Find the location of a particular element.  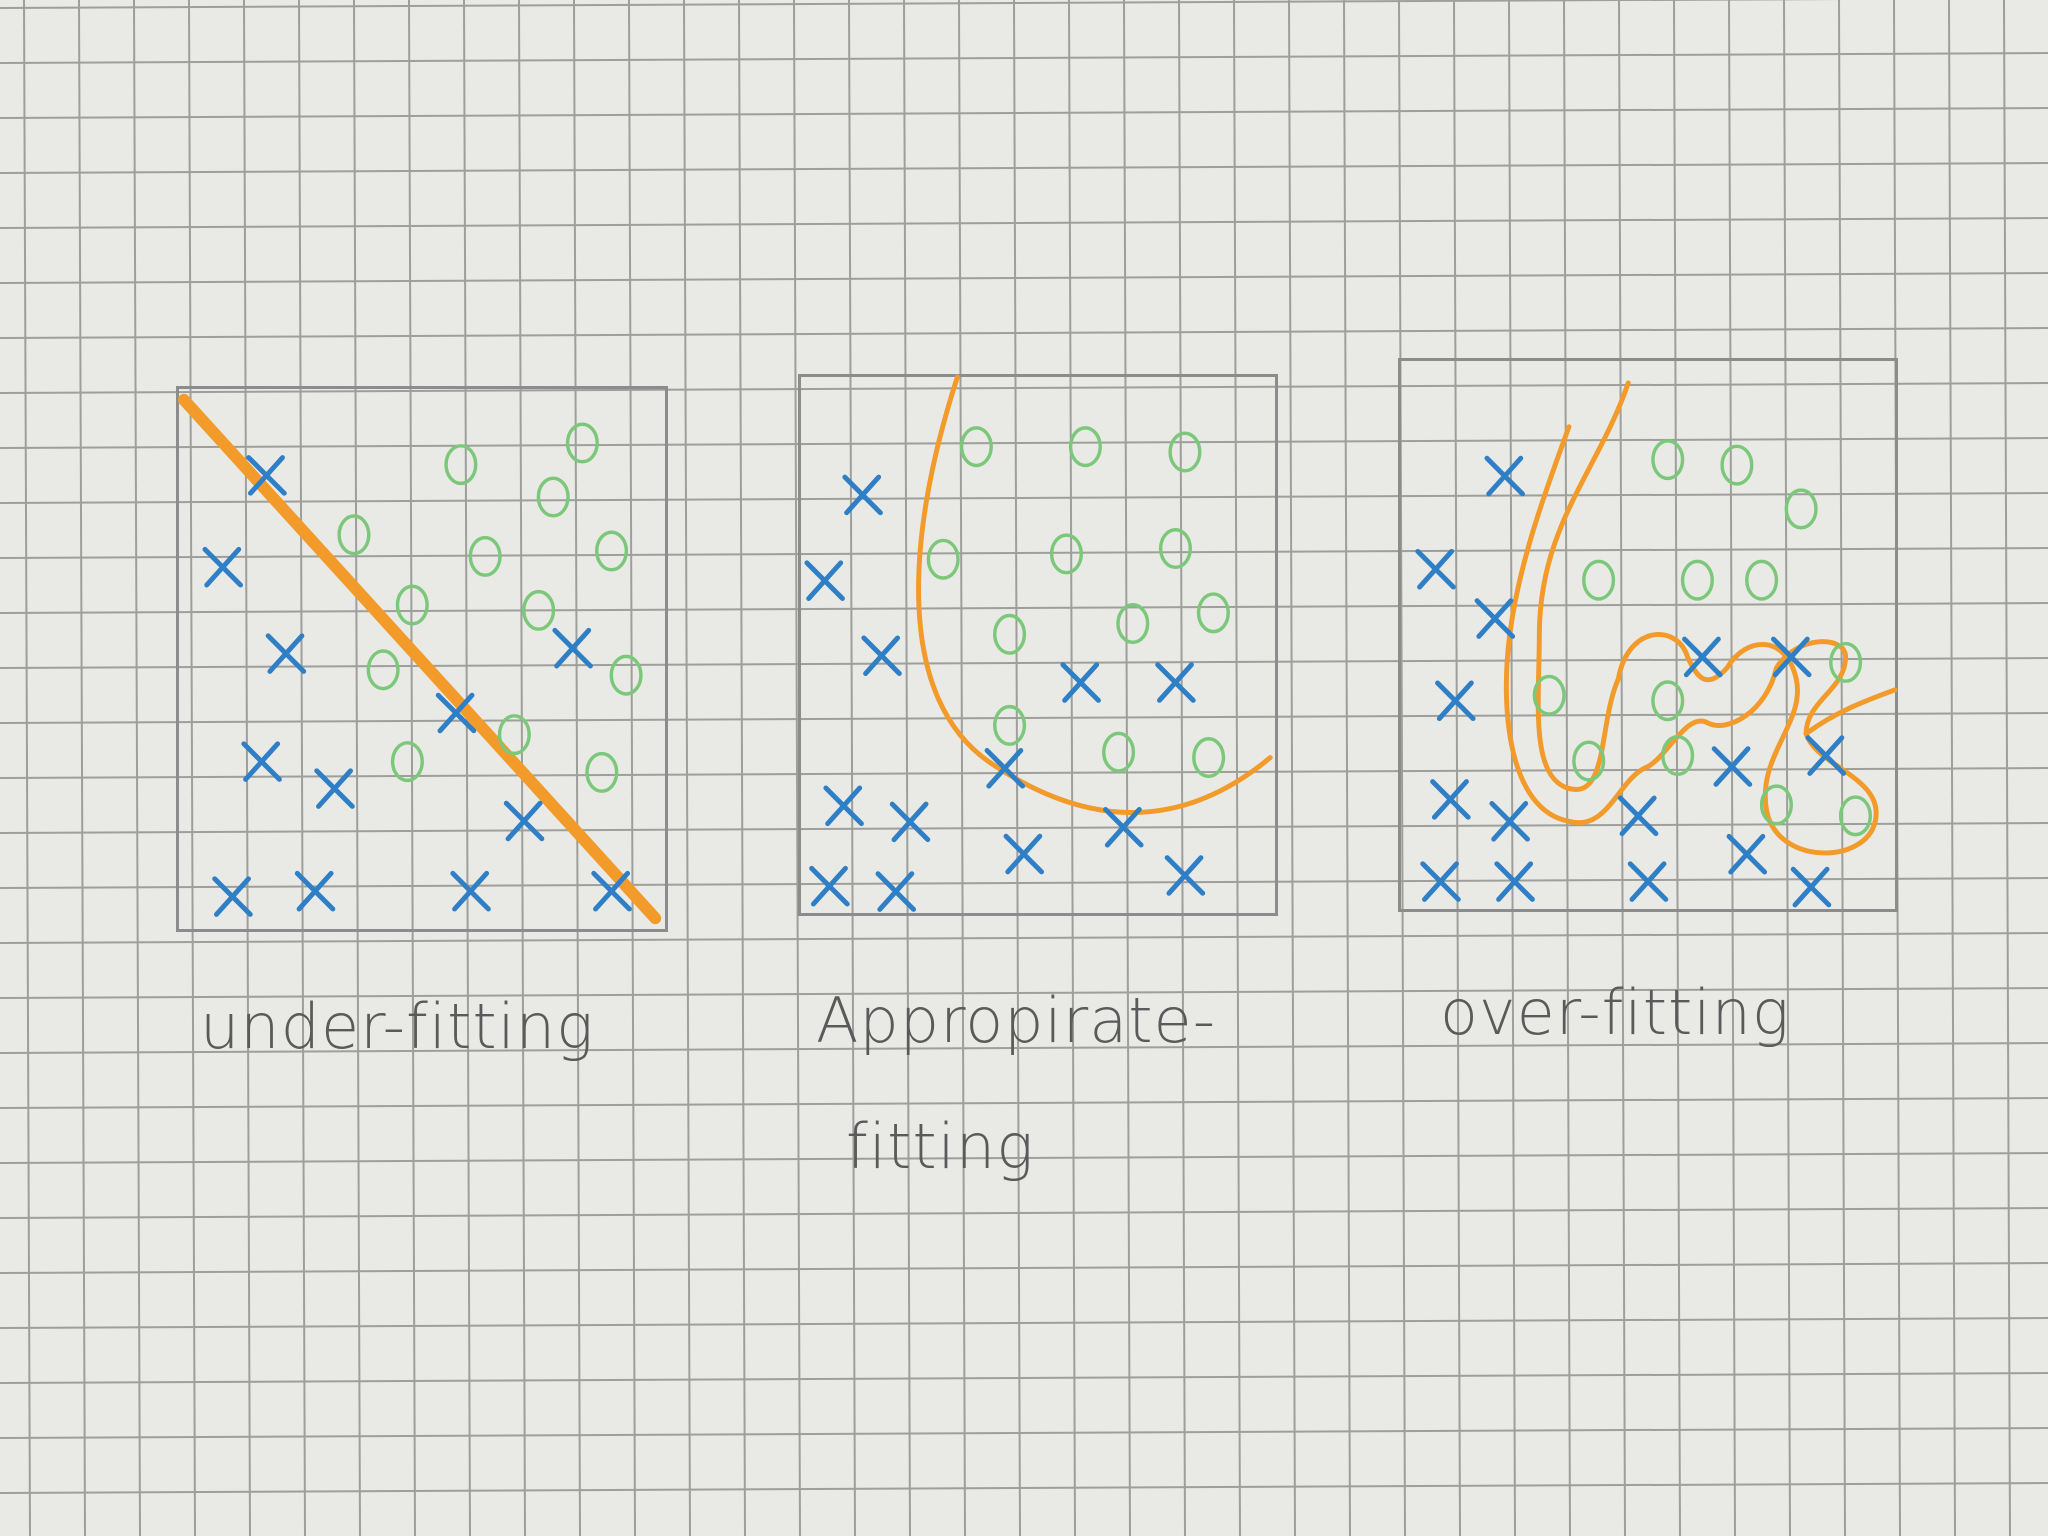

over-fitting-plot is located at coordinates (1648, 635).